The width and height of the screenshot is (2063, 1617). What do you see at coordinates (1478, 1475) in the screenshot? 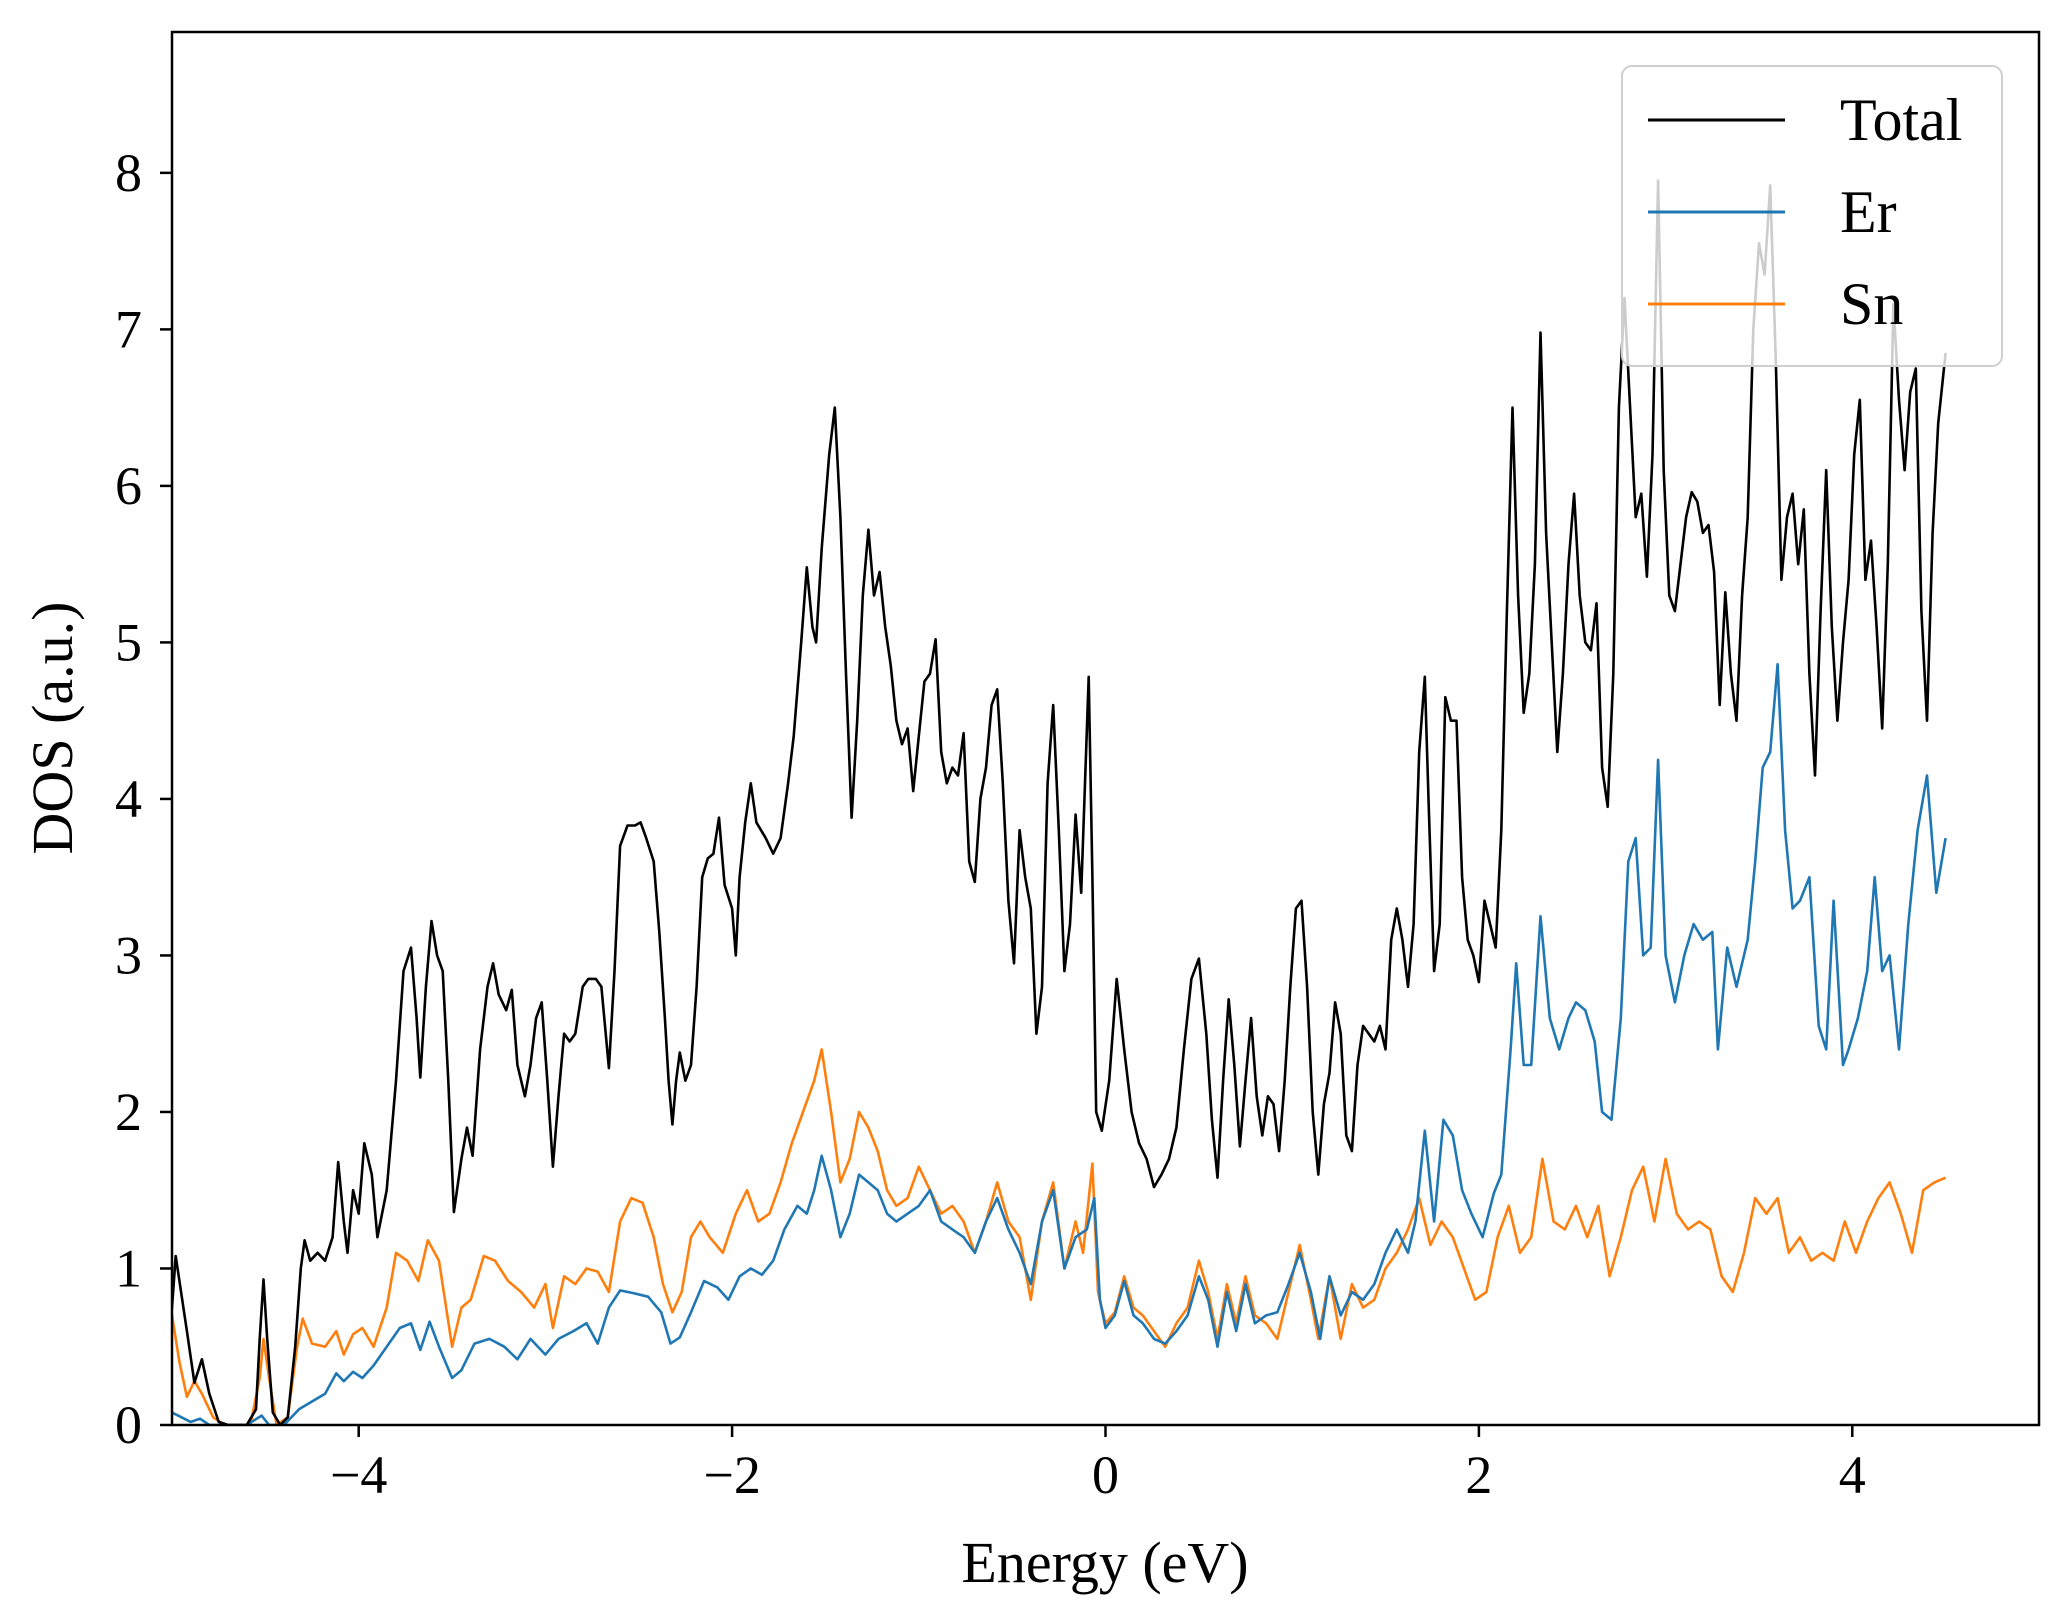
I see `x-tick-label: 2` at bounding box center [1478, 1475].